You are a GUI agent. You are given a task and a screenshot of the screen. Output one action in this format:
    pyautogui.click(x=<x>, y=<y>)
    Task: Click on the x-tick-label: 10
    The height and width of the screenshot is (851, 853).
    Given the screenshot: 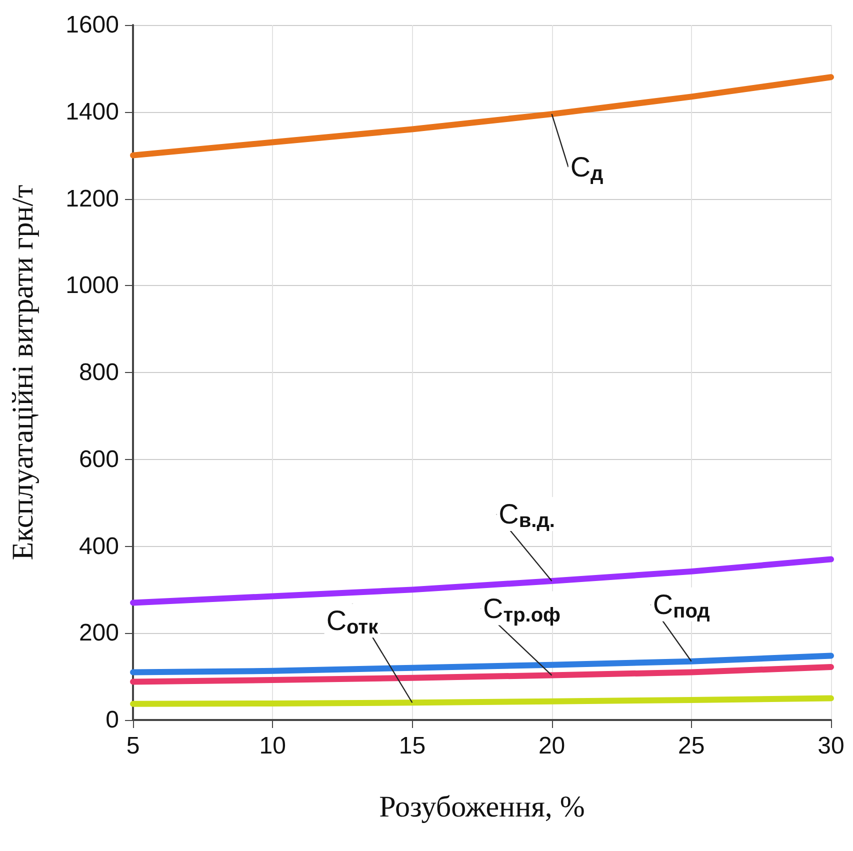 What is the action you would take?
    pyautogui.click(x=272, y=746)
    